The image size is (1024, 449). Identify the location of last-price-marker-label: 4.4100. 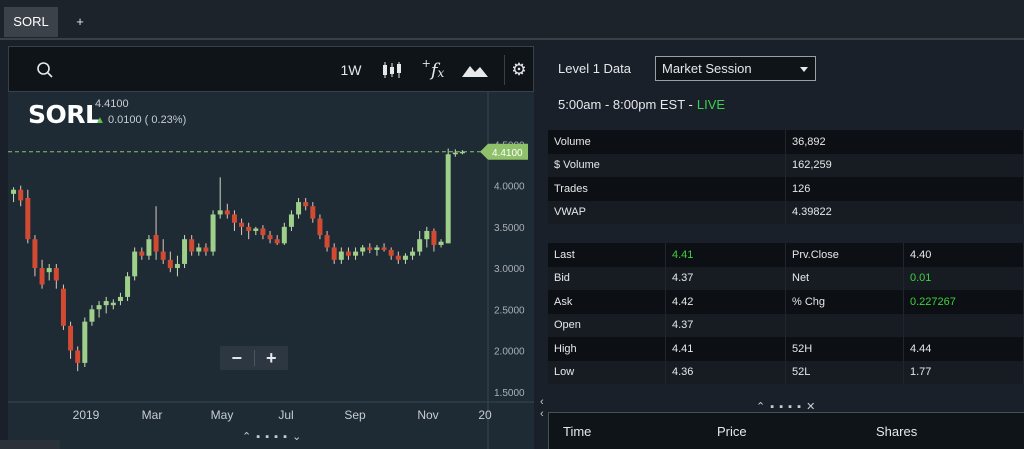
(507, 153).